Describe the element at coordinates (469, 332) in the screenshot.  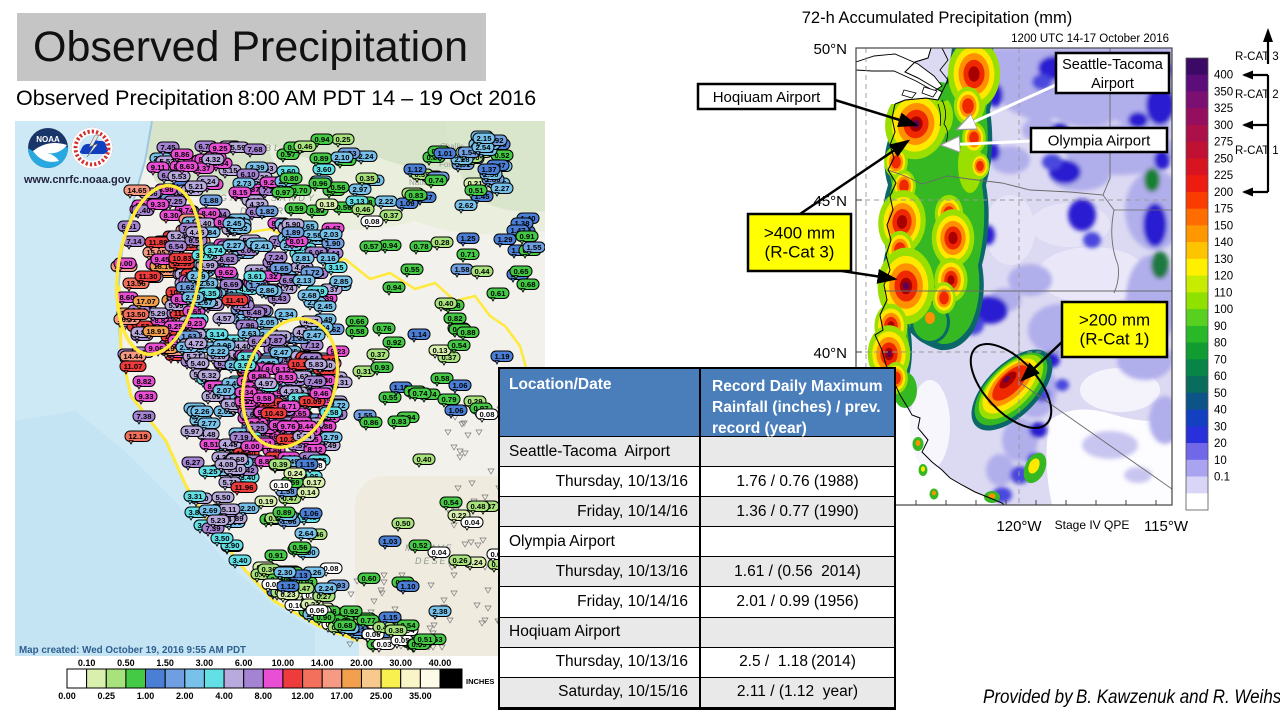
I see `svg-text: 0.88` at that location.